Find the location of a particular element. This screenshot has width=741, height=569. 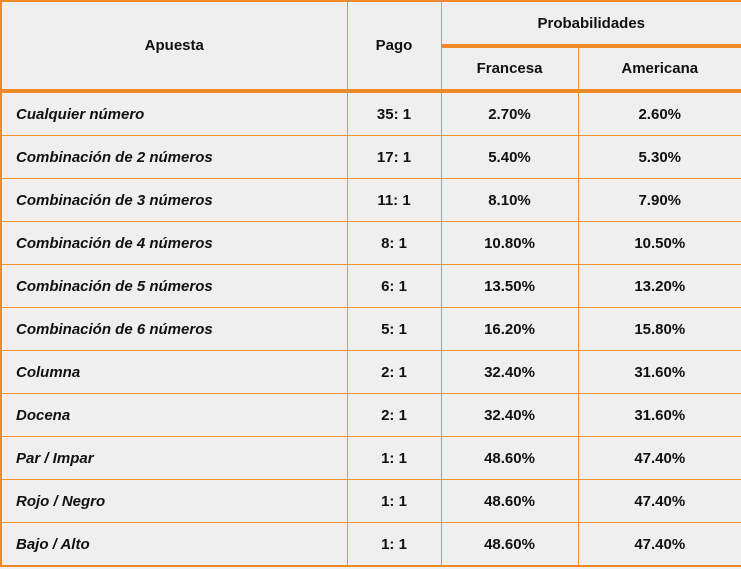

american-probability: 15.80% is located at coordinates (659, 329).